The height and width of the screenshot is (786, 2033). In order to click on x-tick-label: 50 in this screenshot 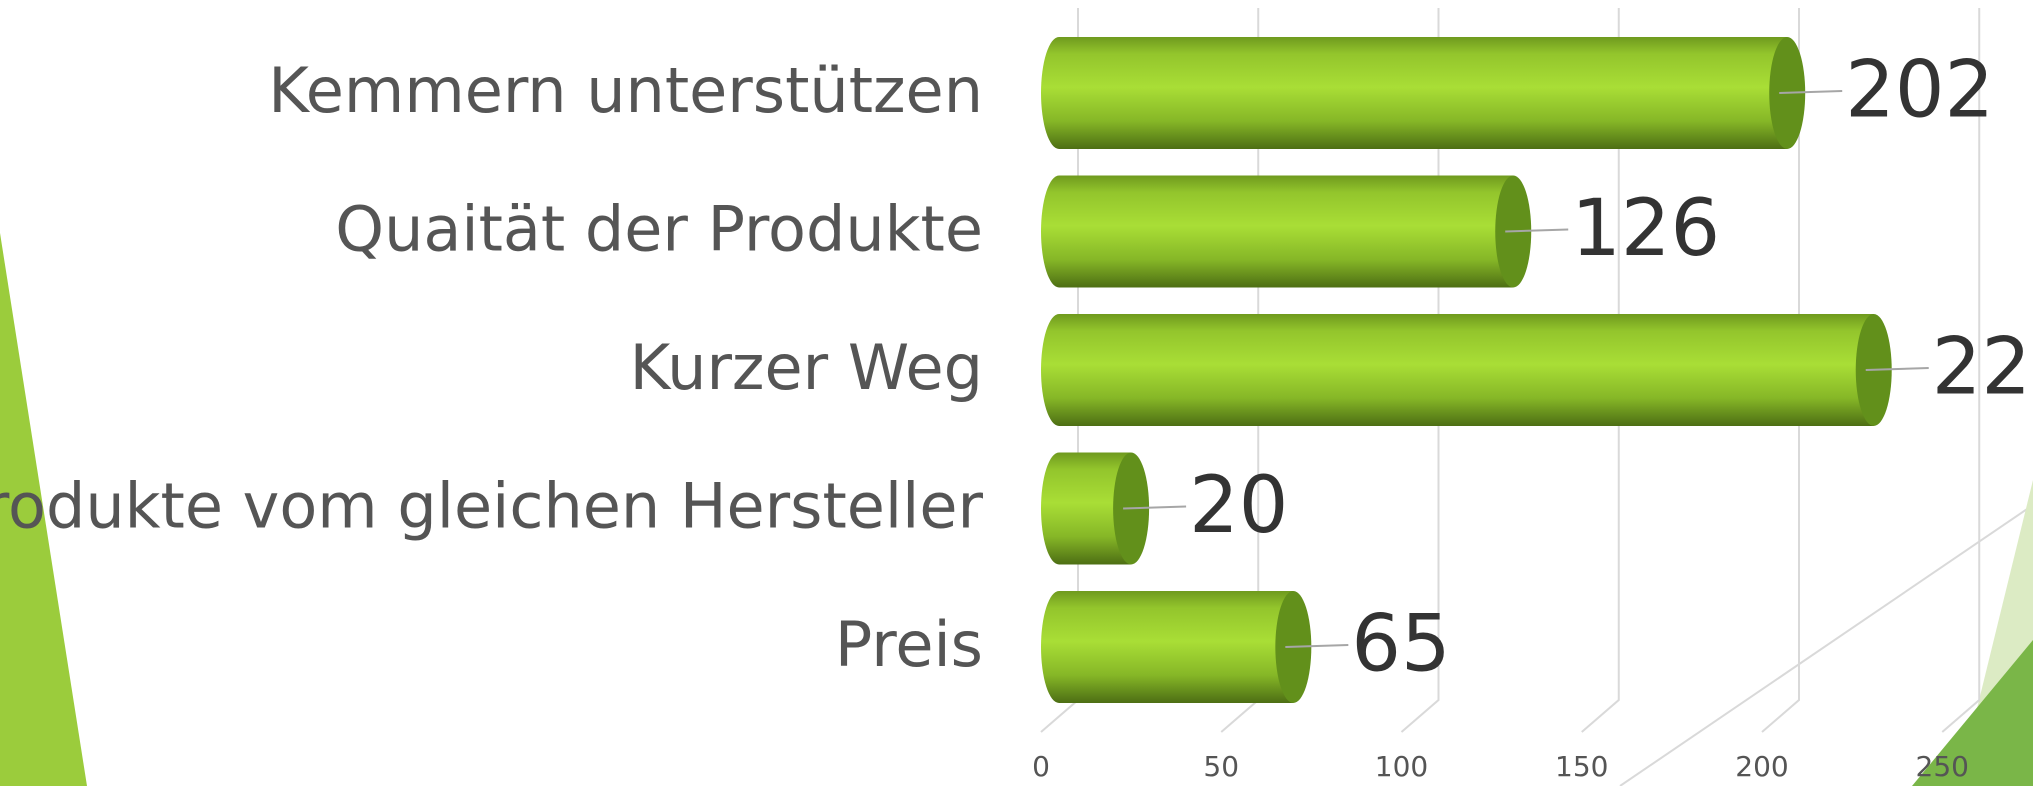, I will do `click(1221, 766)`.